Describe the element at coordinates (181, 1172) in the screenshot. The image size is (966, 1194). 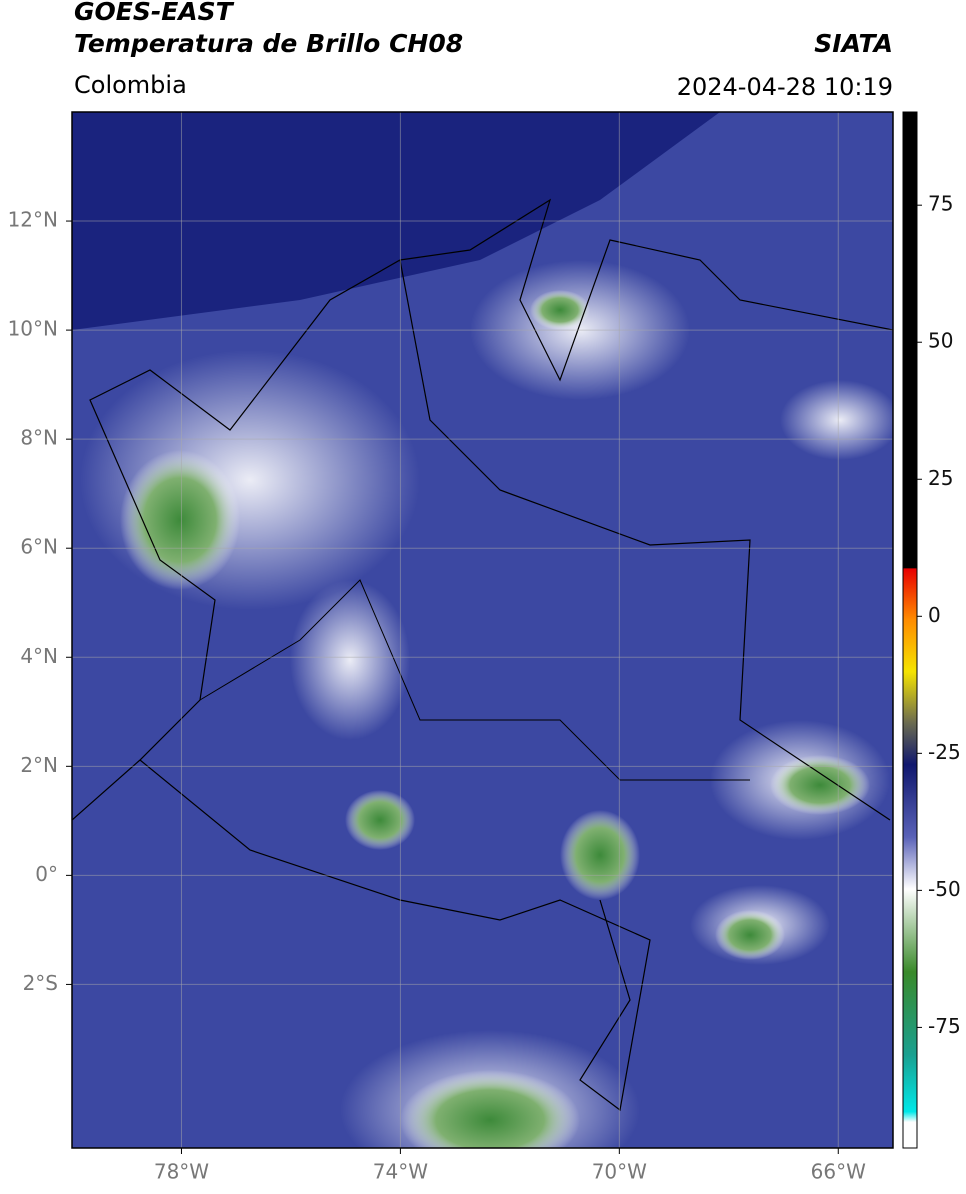
I see `x-tick-label: 78°W` at that location.